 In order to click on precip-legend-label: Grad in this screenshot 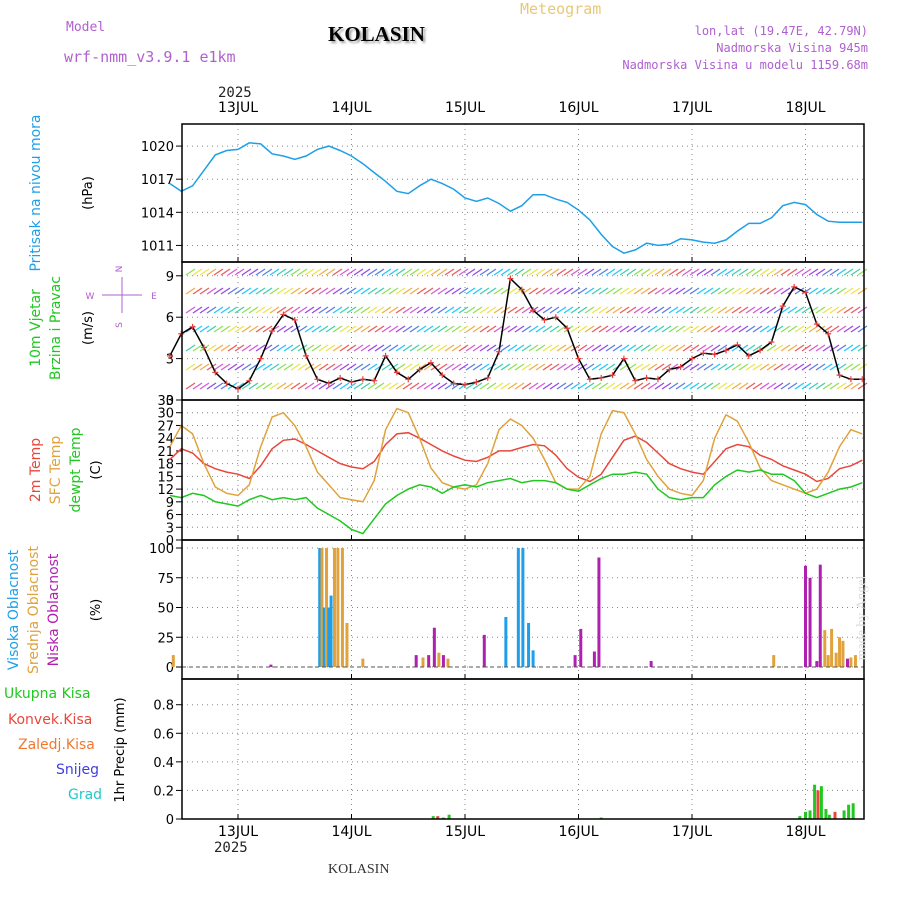, I will do `click(85, 795)`.